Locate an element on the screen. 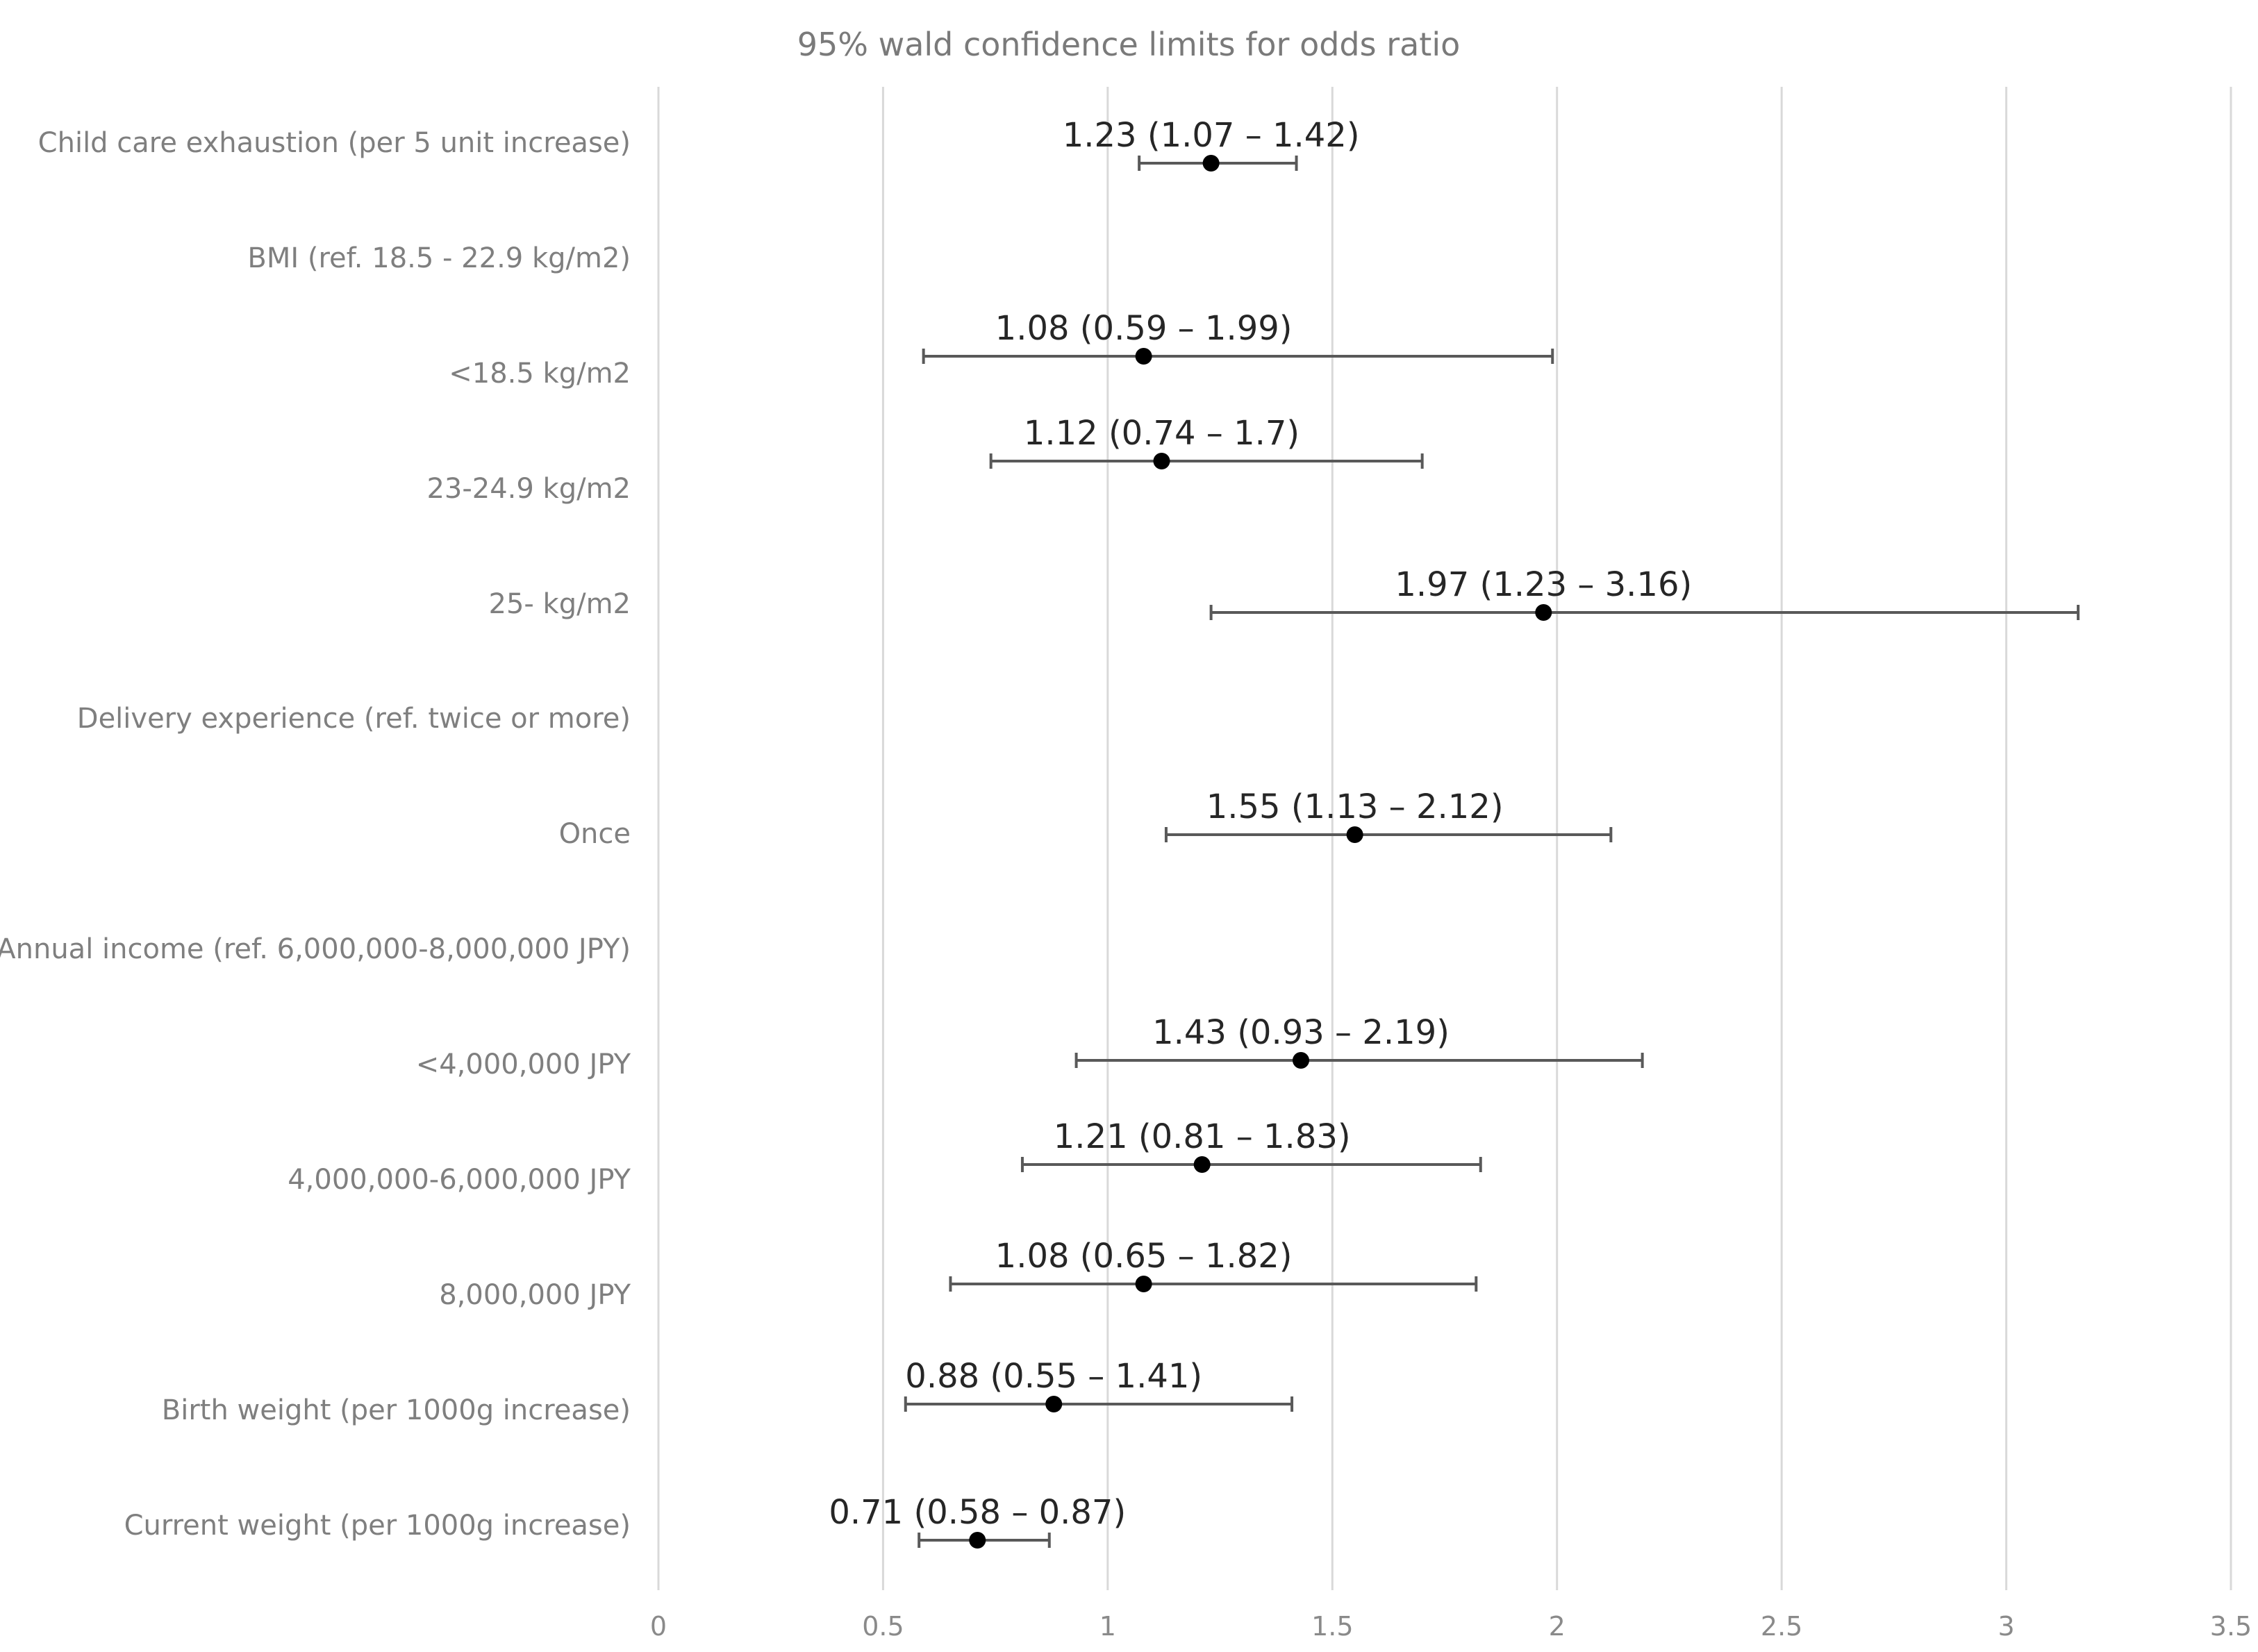 This screenshot has height=1652, width=2258. row-label: 4,000,000-6,000,000 JPY is located at coordinates (459, 1180).